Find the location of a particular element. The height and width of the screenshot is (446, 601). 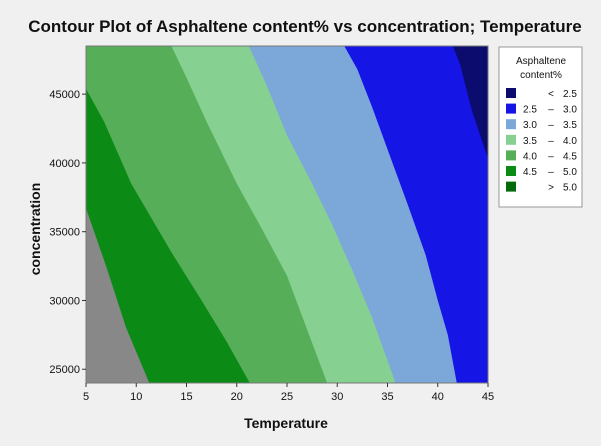

y-tick-label: 45000 is located at coordinates (64, 95).